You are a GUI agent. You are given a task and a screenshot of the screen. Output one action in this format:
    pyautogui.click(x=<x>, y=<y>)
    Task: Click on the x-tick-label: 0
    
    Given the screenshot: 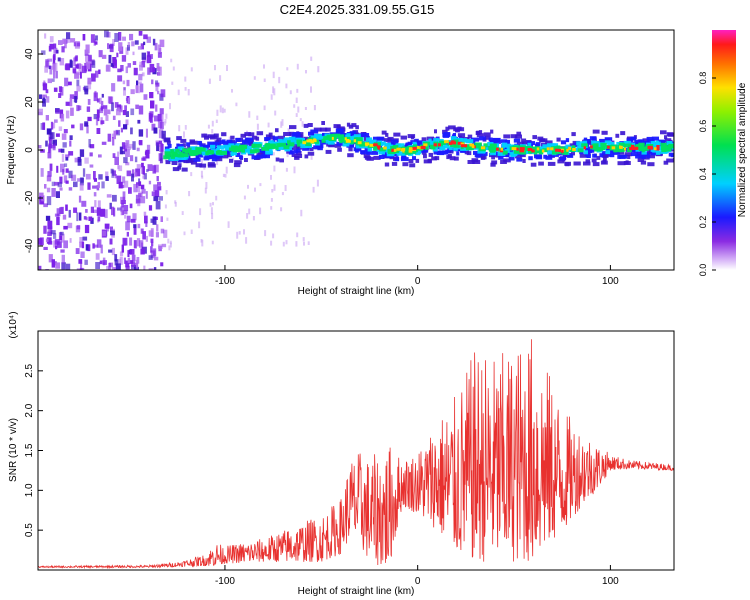 What is the action you would take?
    pyautogui.click(x=418, y=581)
    